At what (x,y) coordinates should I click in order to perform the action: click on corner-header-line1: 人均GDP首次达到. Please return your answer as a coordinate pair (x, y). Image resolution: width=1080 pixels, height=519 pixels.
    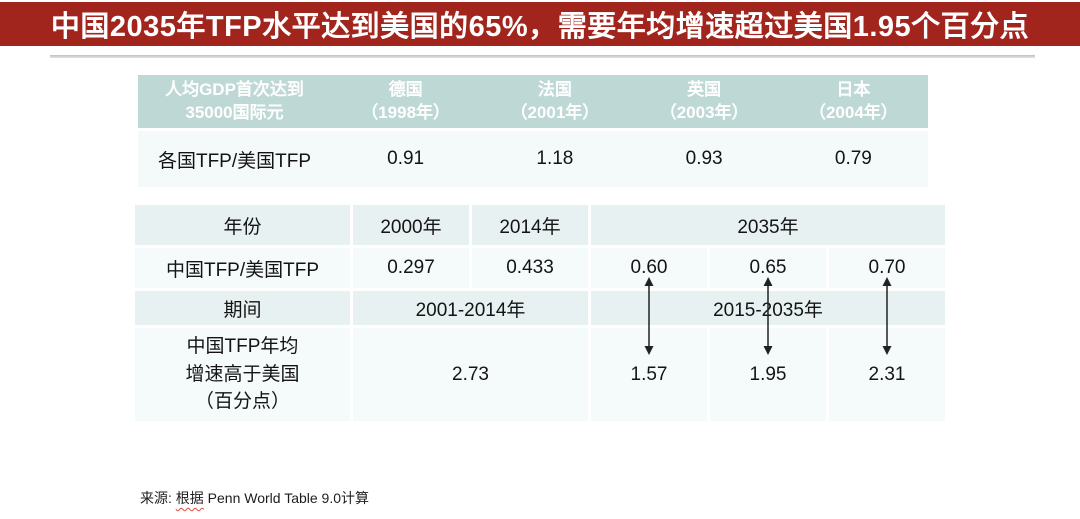
    Looking at the image, I should click on (234, 90).